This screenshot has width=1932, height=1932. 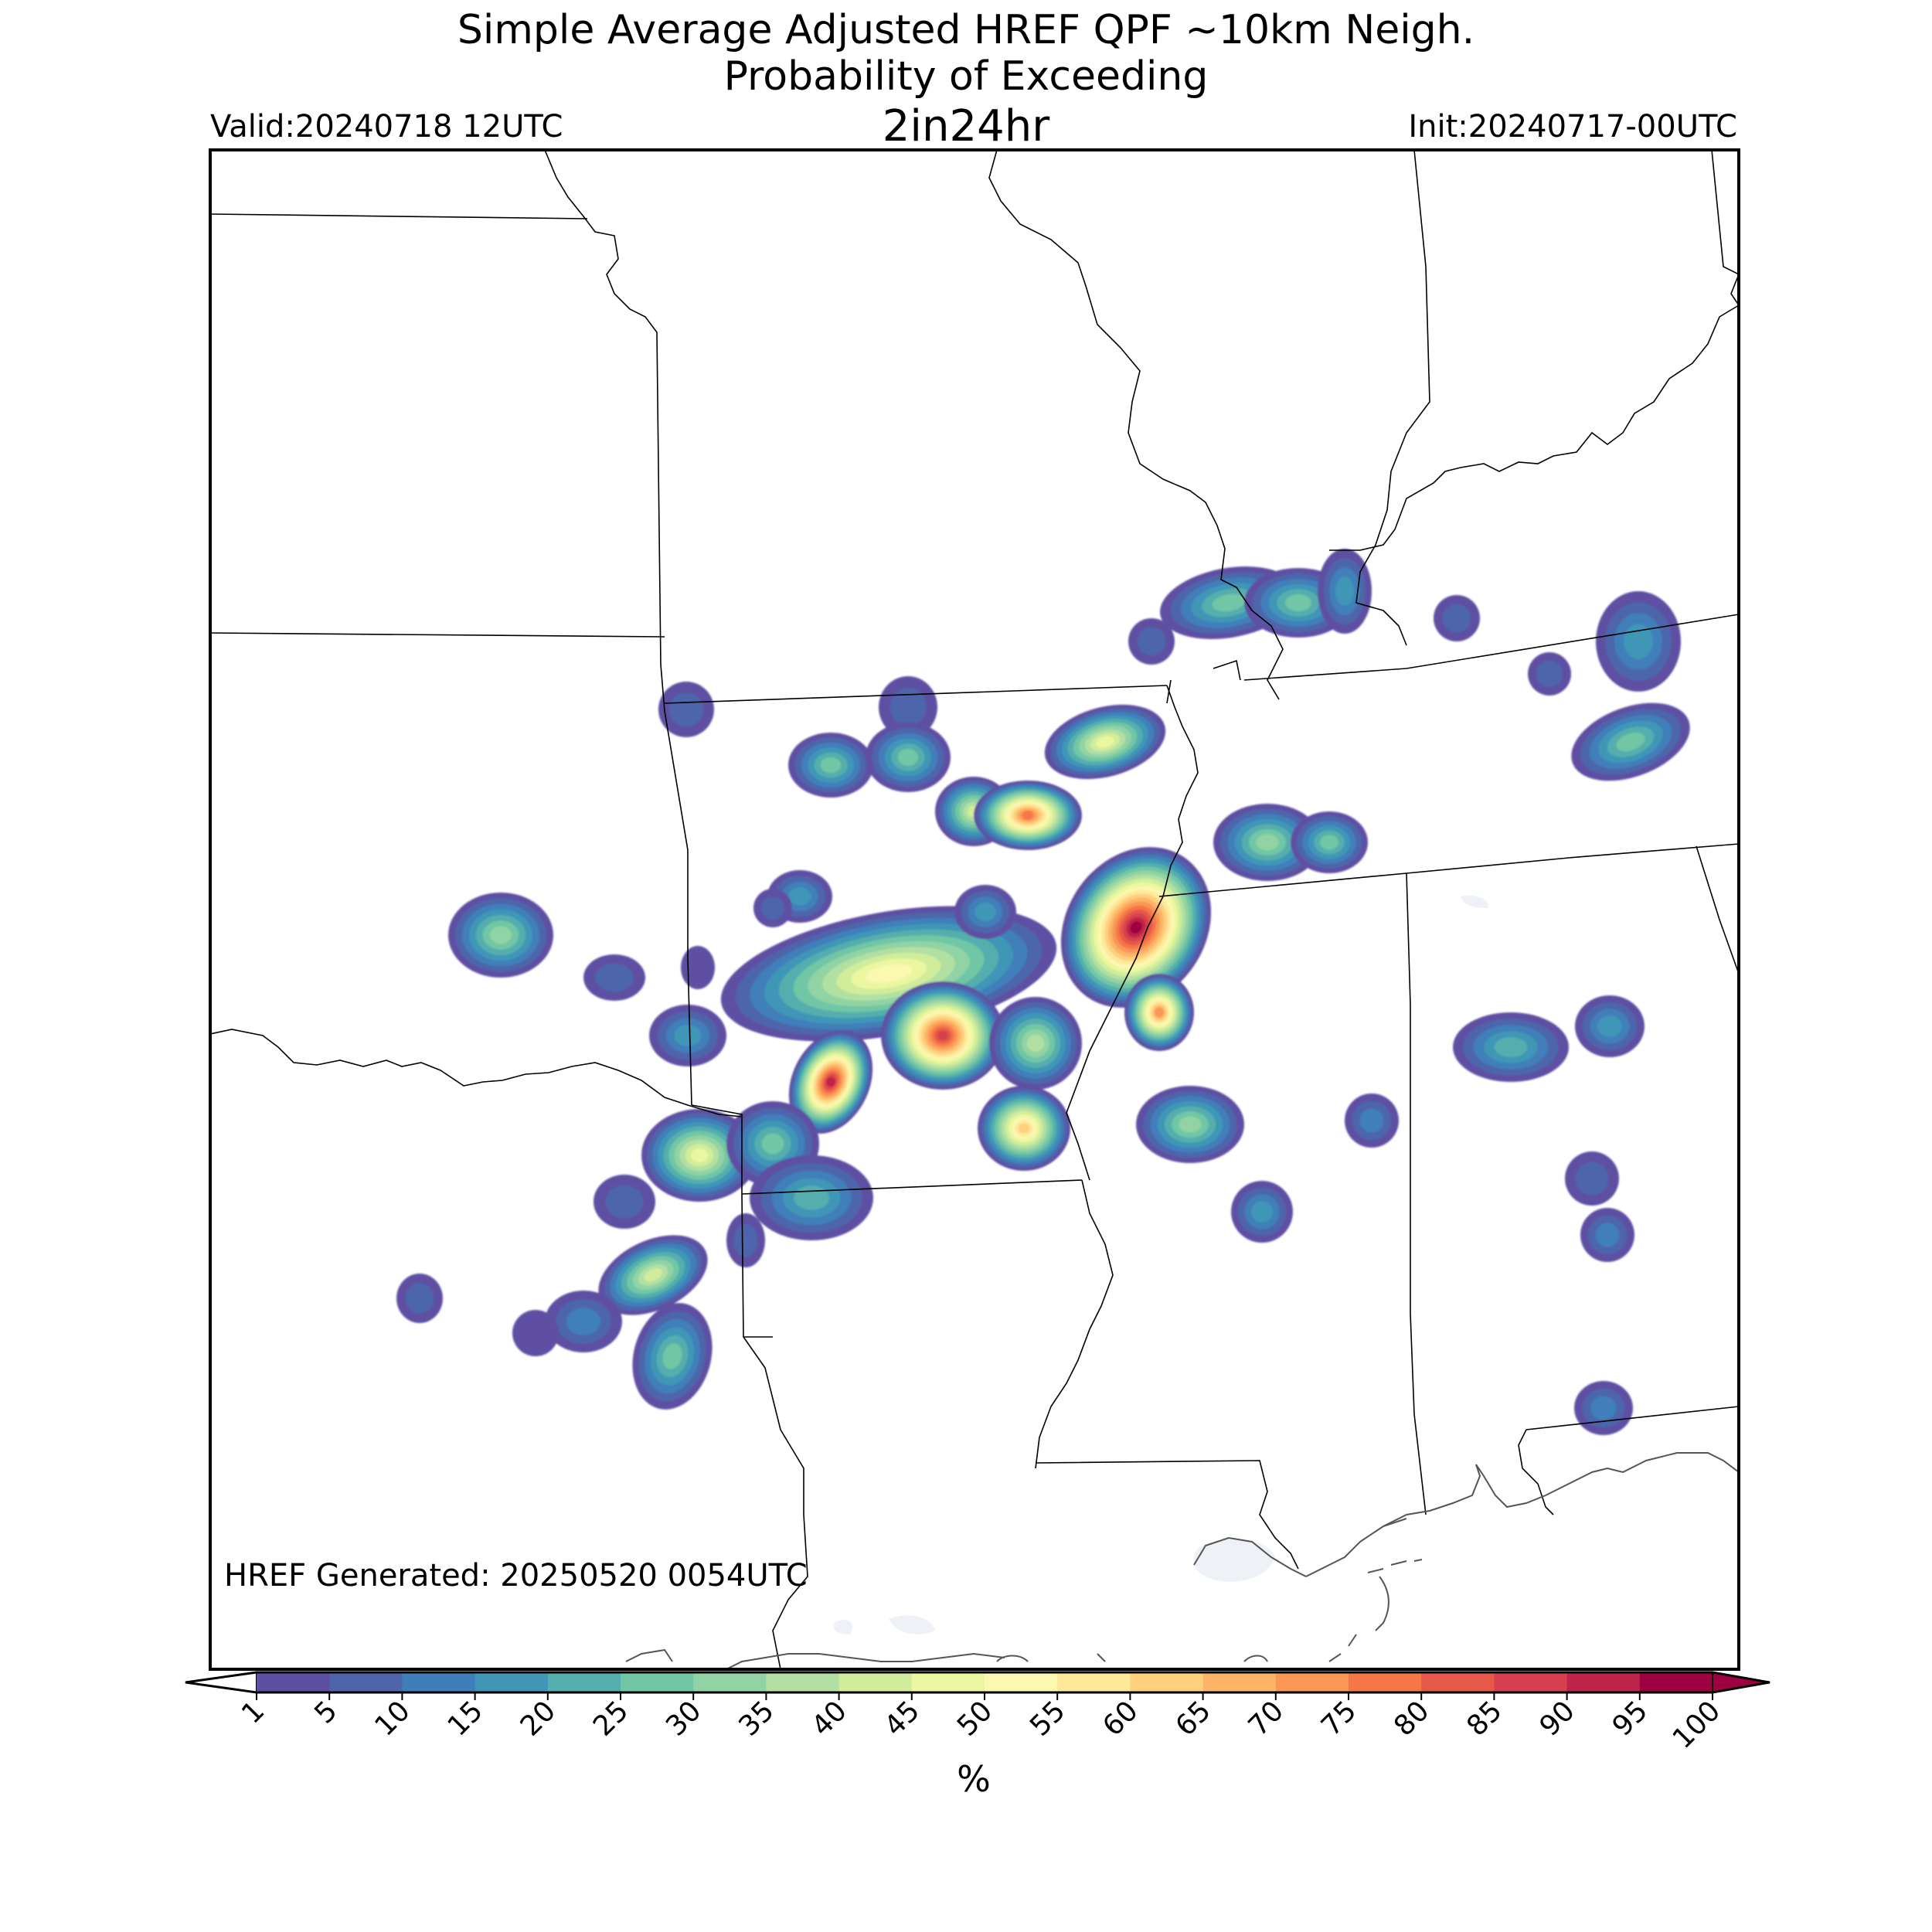 I want to click on title-line-2: Probability of Exceeding, so click(x=966, y=77).